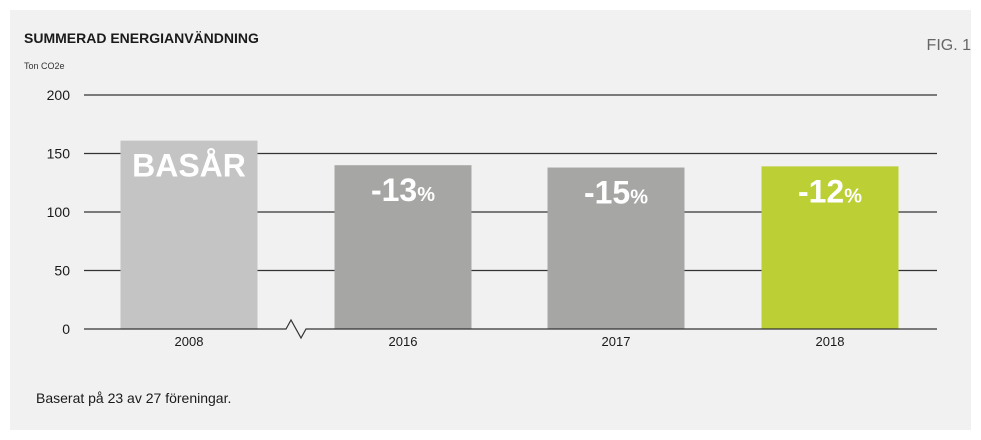  I want to click on bar-label-2016: -13%, so click(403, 190).